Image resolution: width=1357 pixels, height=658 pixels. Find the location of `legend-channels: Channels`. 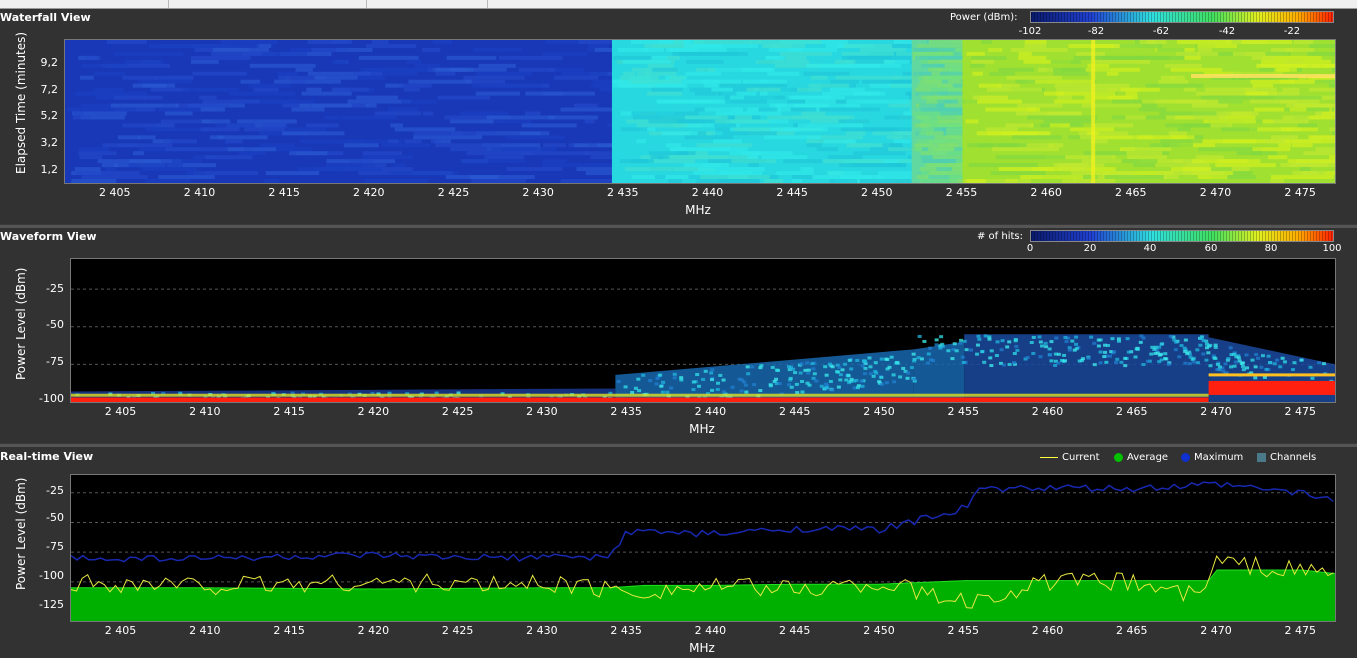

legend-channels: Channels is located at coordinates (1286, 457).